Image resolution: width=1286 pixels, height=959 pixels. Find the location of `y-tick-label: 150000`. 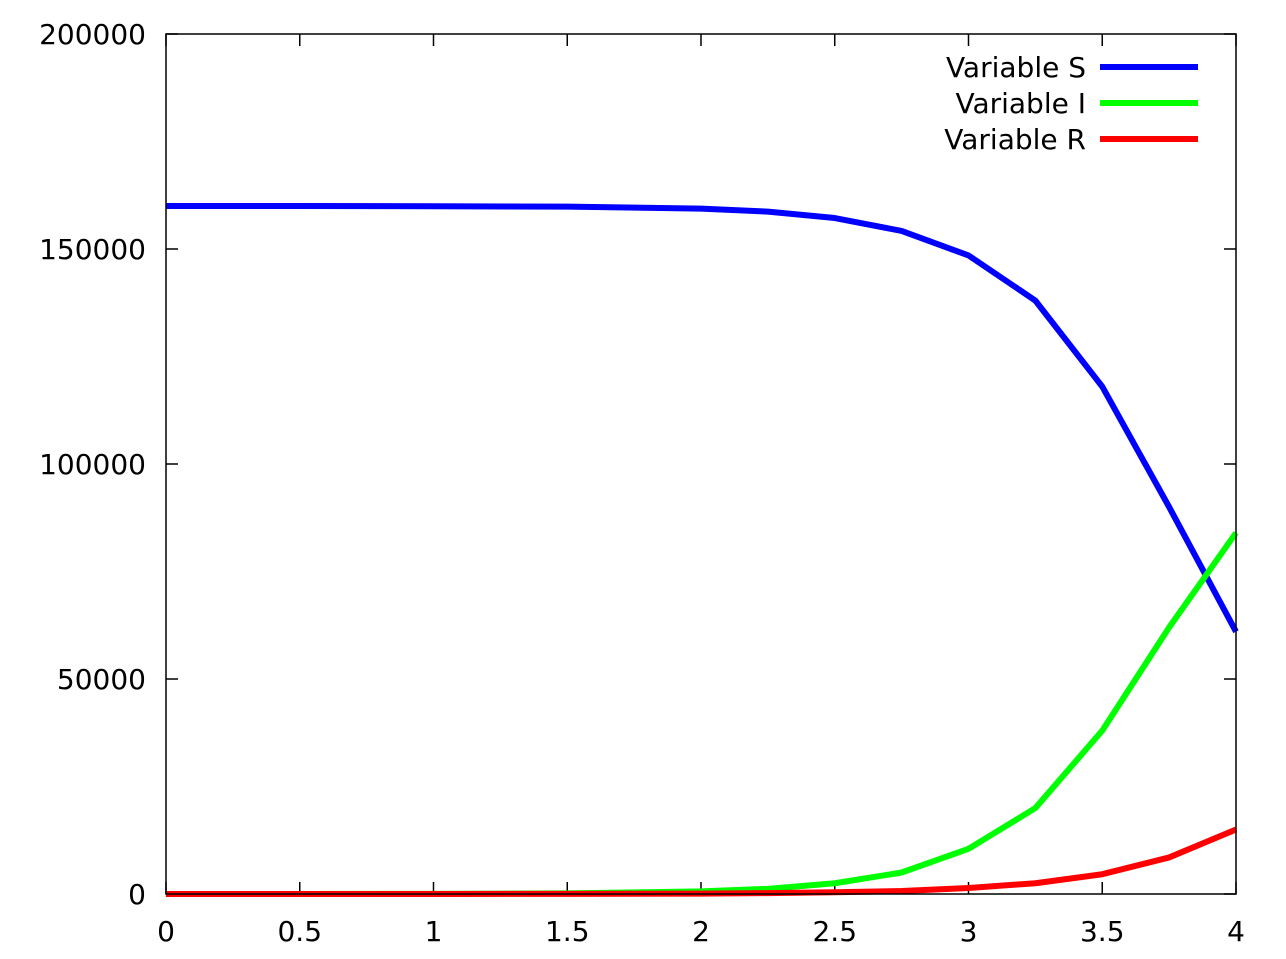

y-tick-label: 150000 is located at coordinates (92, 249).